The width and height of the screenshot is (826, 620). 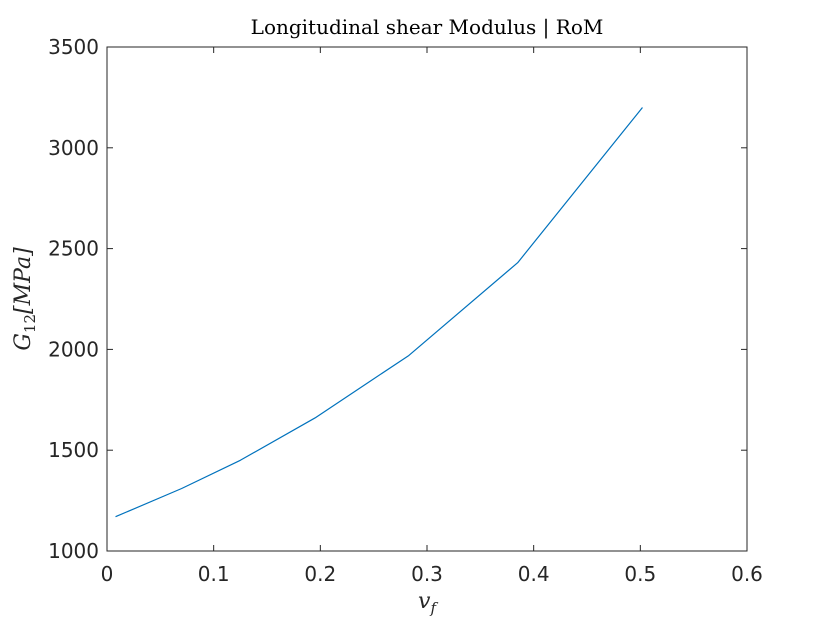 What do you see at coordinates (427, 574) in the screenshot?
I see `x-tick-label: 0.3` at bounding box center [427, 574].